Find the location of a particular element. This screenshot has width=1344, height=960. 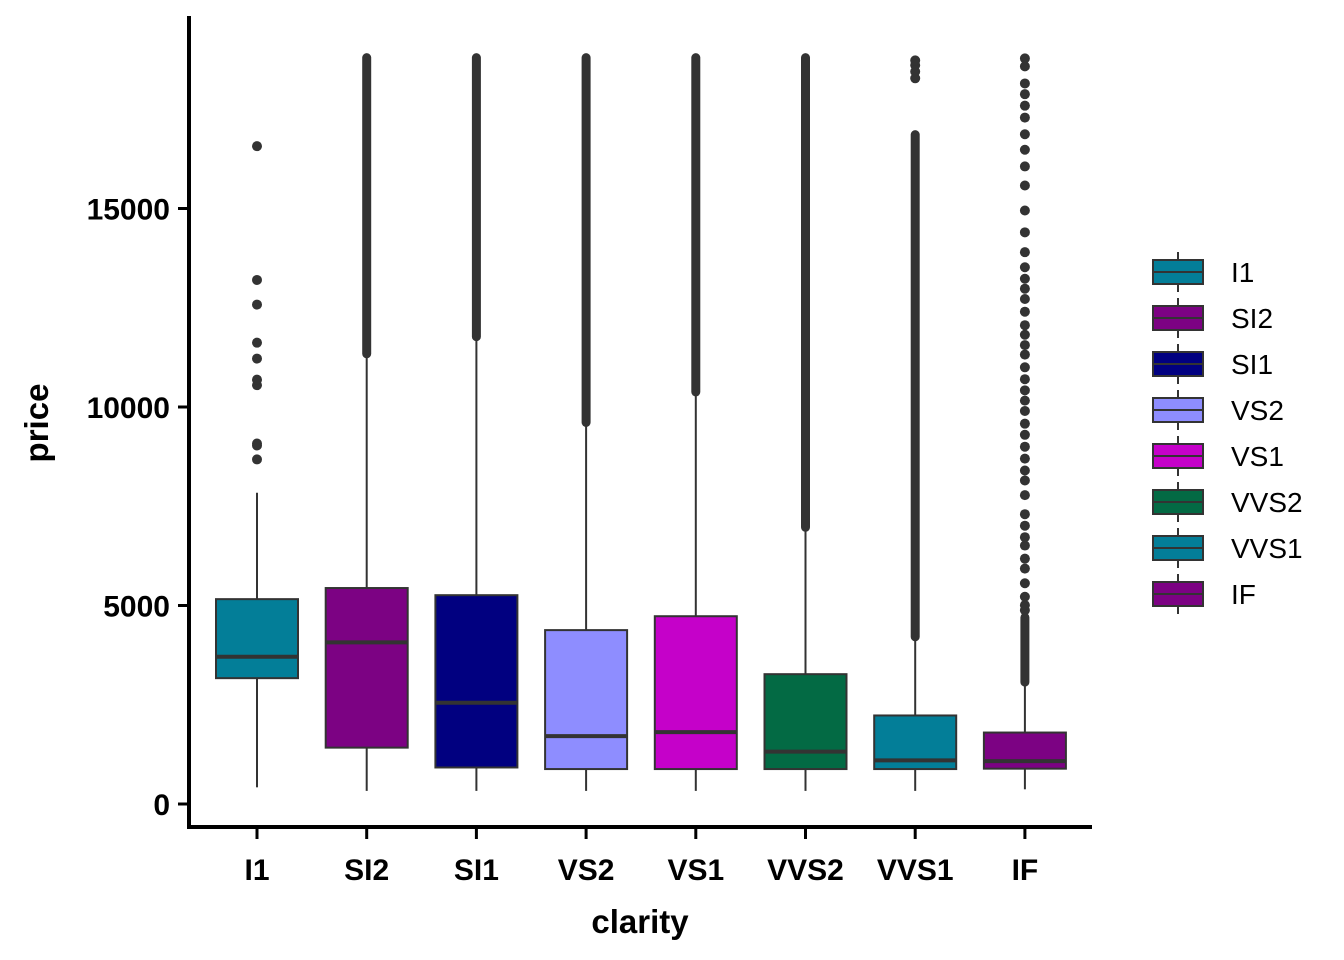

box-group-vs1 is located at coordinates (695, 422).